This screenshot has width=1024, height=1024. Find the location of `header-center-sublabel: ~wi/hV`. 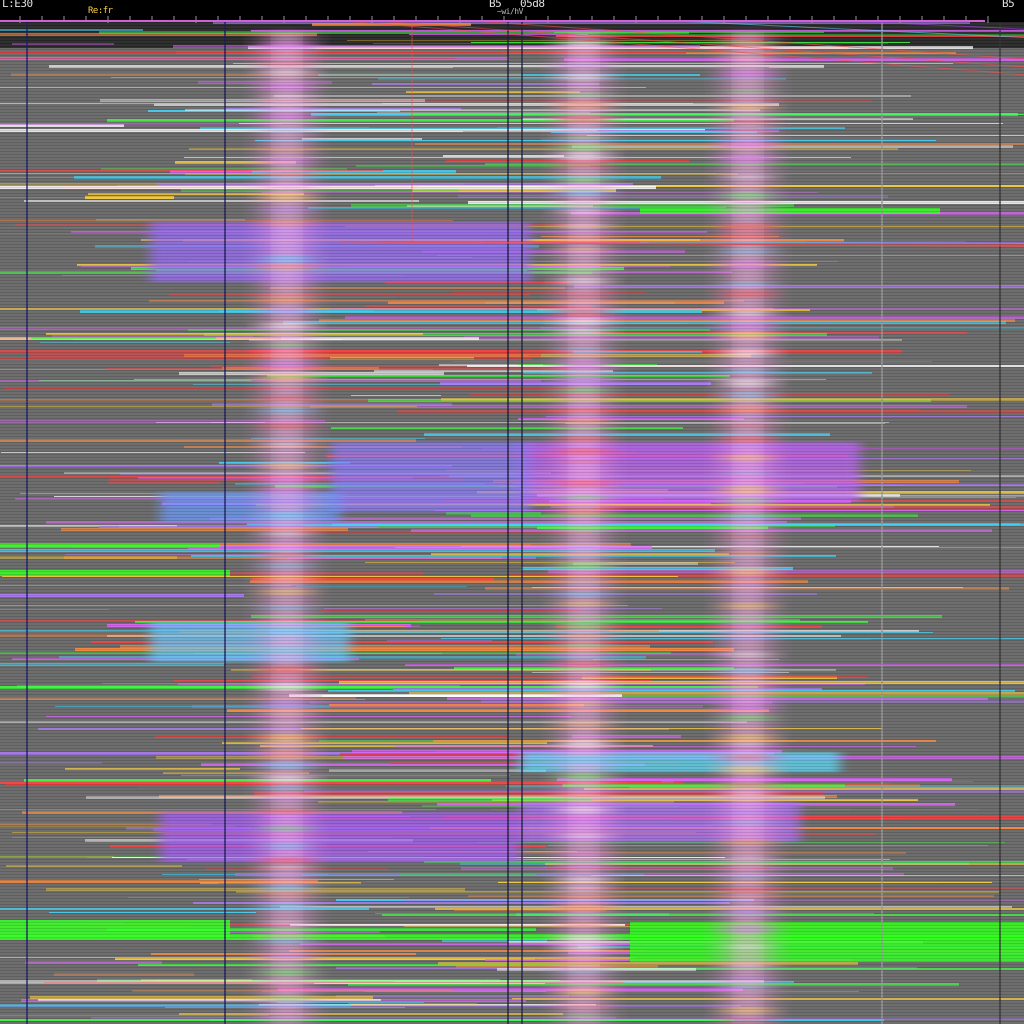

header-center-sublabel: ~wi/hV is located at coordinates (510, 11).